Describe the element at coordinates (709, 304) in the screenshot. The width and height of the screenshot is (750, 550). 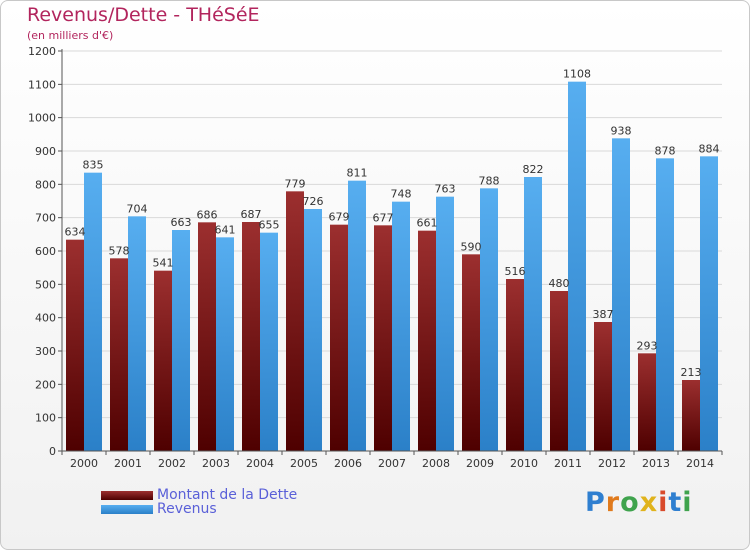
I see `bar-revenus-2014` at that location.